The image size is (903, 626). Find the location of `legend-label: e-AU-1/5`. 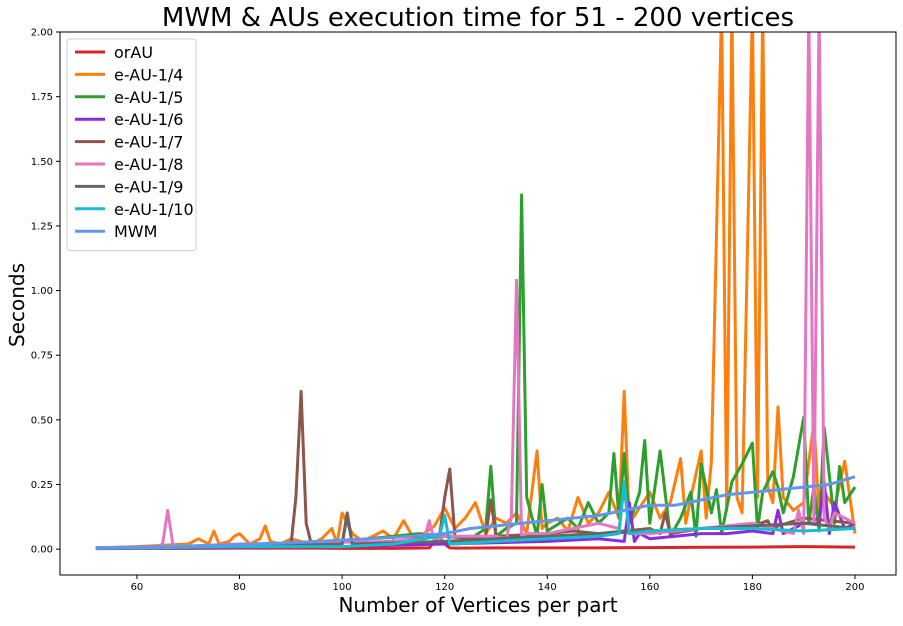

legend-label: e-AU-1/5 is located at coordinates (148, 97).